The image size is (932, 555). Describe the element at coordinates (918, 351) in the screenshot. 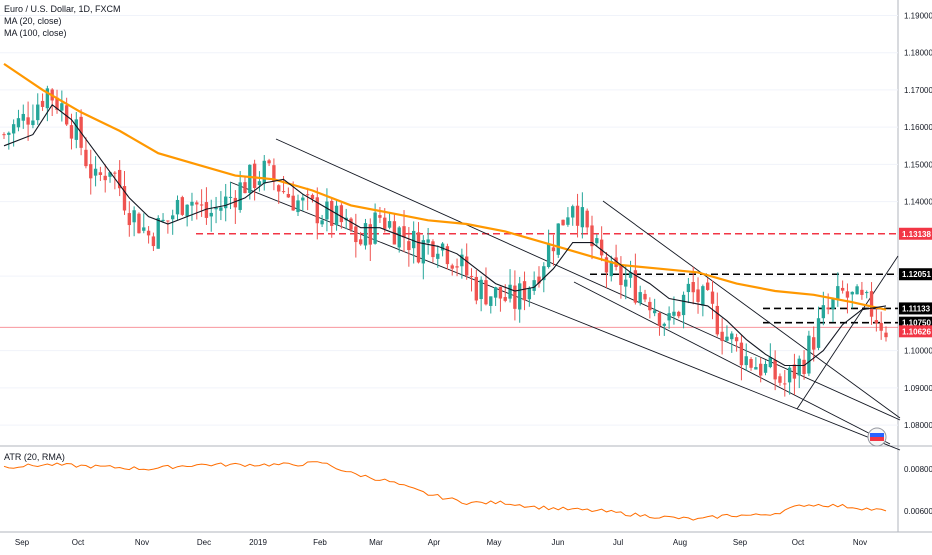

I see `price-tick-label-7: 1.10000` at that location.